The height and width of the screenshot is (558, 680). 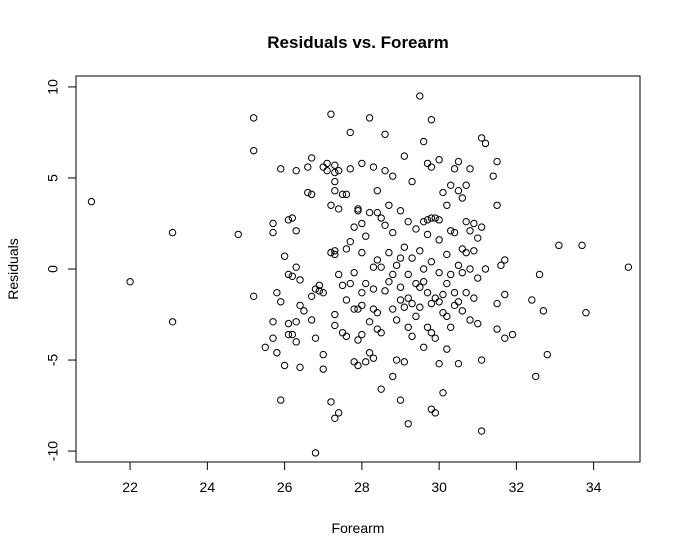 What do you see at coordinates (358, 528) in the screenshot?
I see `x-axis-label: Forearm` at bounding box center [358, 528].